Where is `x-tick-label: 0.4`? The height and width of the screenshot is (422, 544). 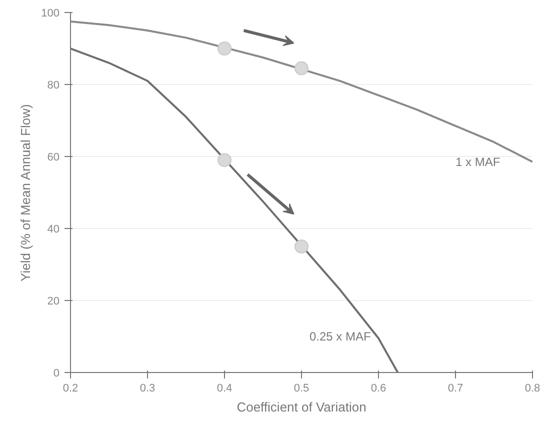
x-tick-label: 0.4 is located at coordinates (224, 388).